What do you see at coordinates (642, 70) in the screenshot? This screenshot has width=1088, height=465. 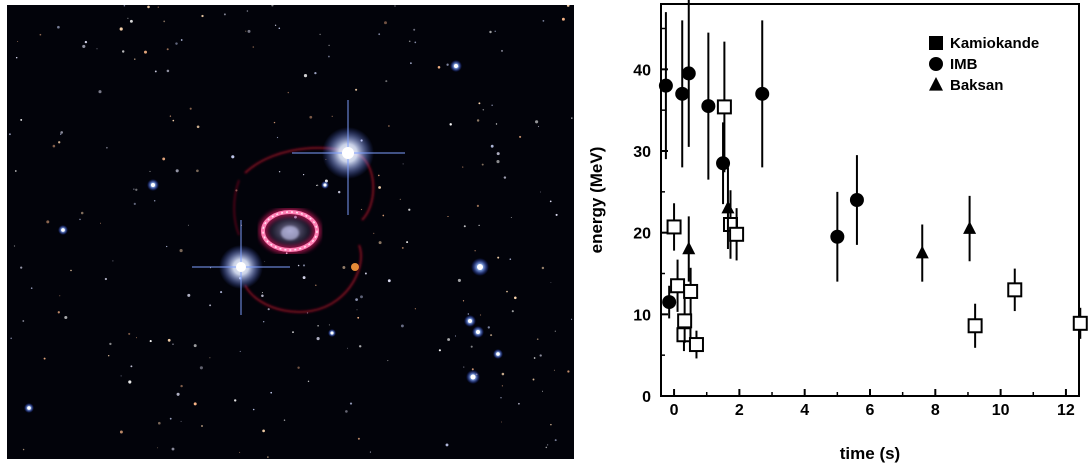 I see `y-tick-label: 40` at bounding box center [642, 70].